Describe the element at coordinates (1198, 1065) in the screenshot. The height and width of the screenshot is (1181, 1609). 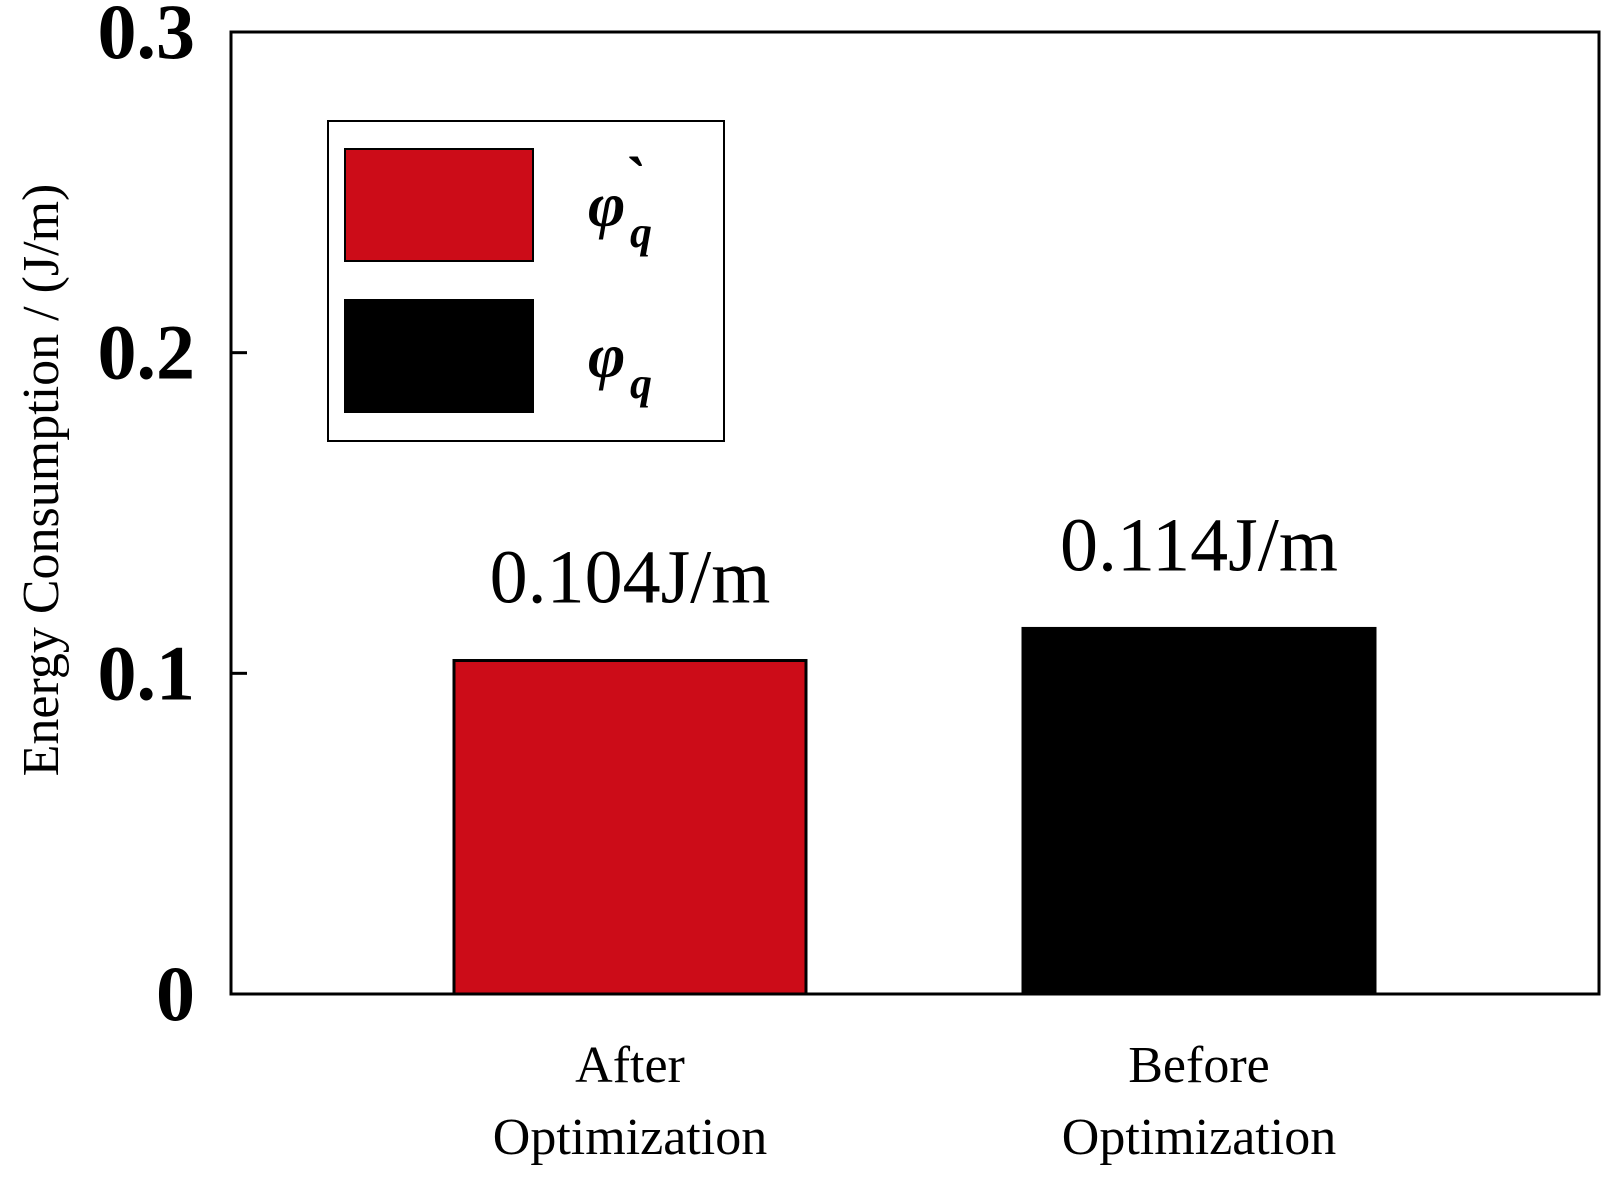
I see `x-tick-label-2-line-1: Before` at that location.